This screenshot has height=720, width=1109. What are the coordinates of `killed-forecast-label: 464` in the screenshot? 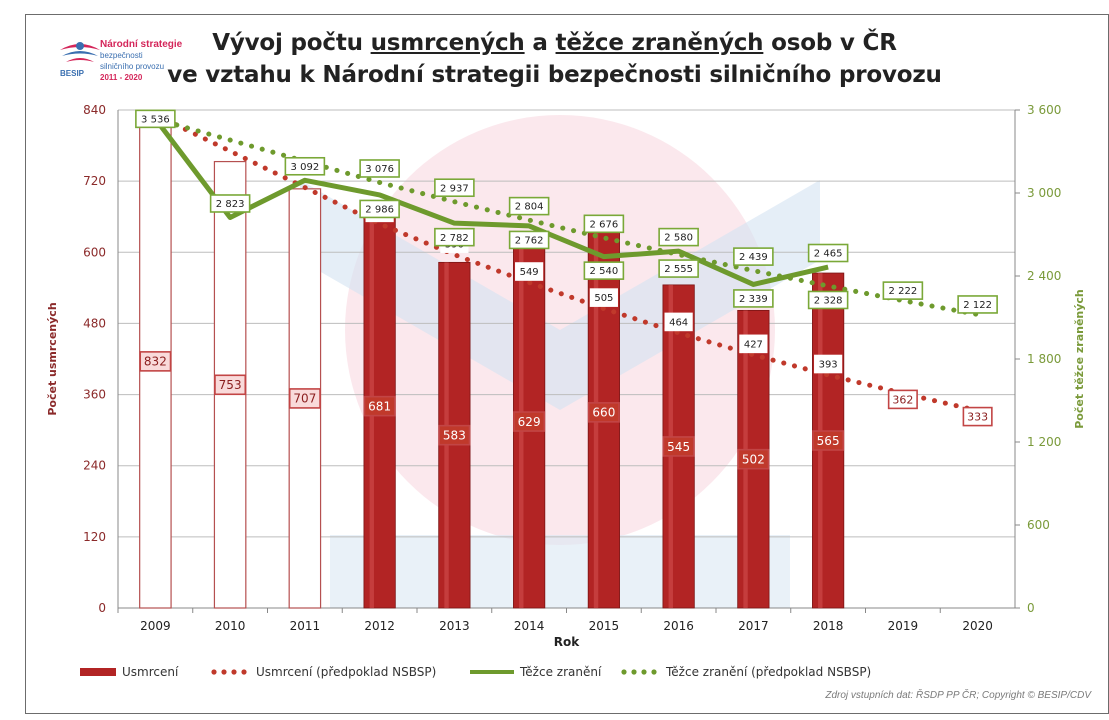 It's located at (678, 323).